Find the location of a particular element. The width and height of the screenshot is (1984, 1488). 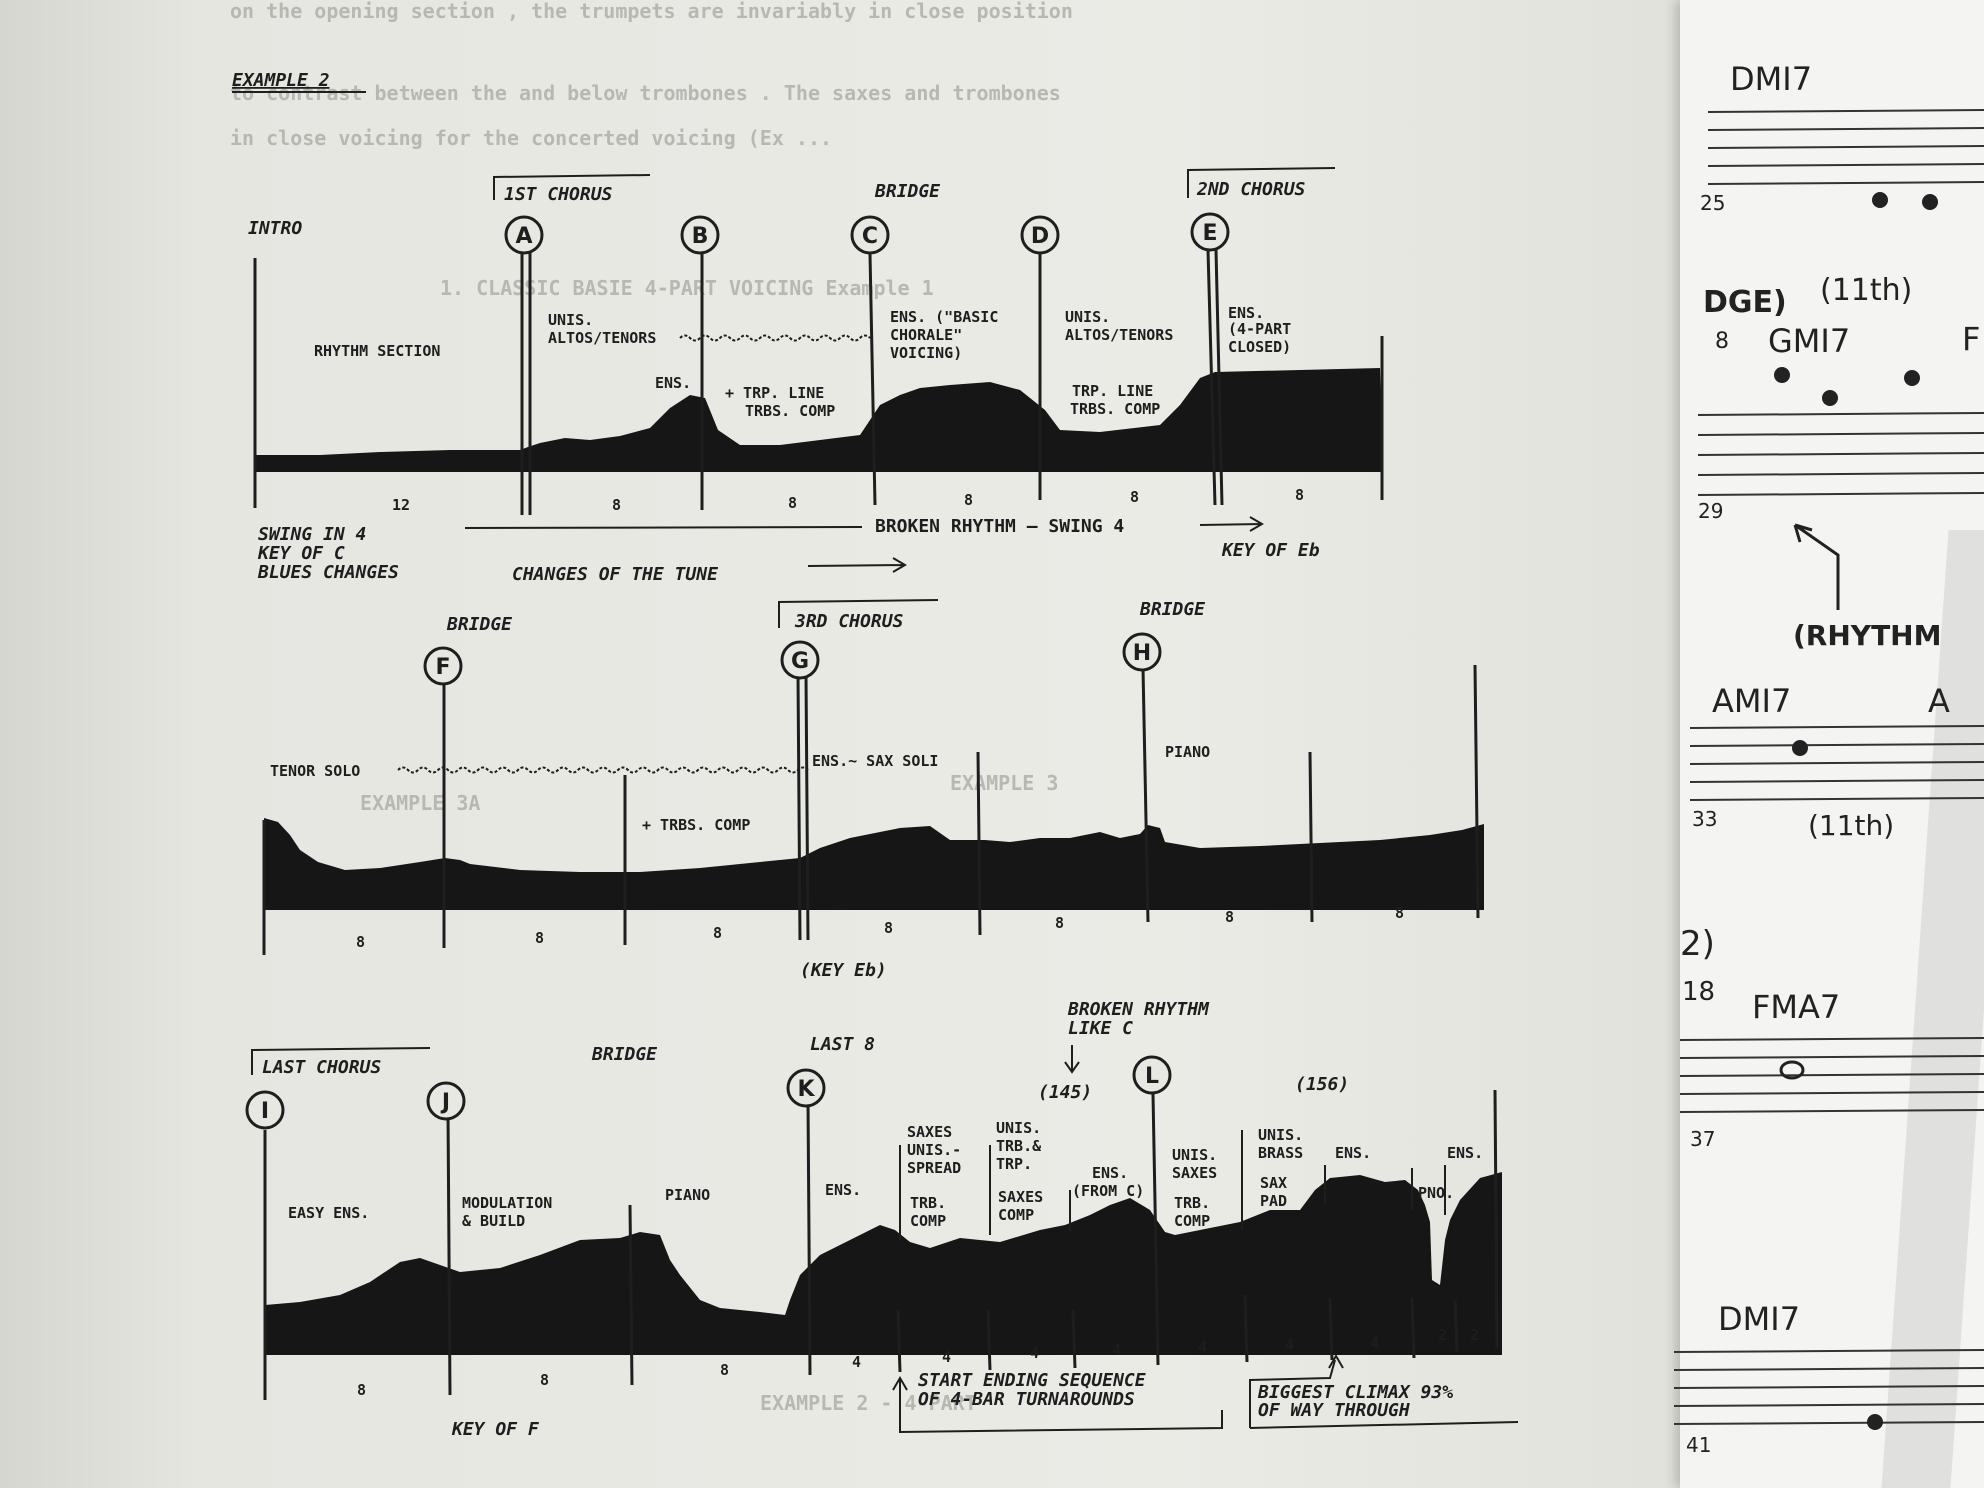

row2-tenor-solo: TENOR SOLO is located at coordinates (315, 771).